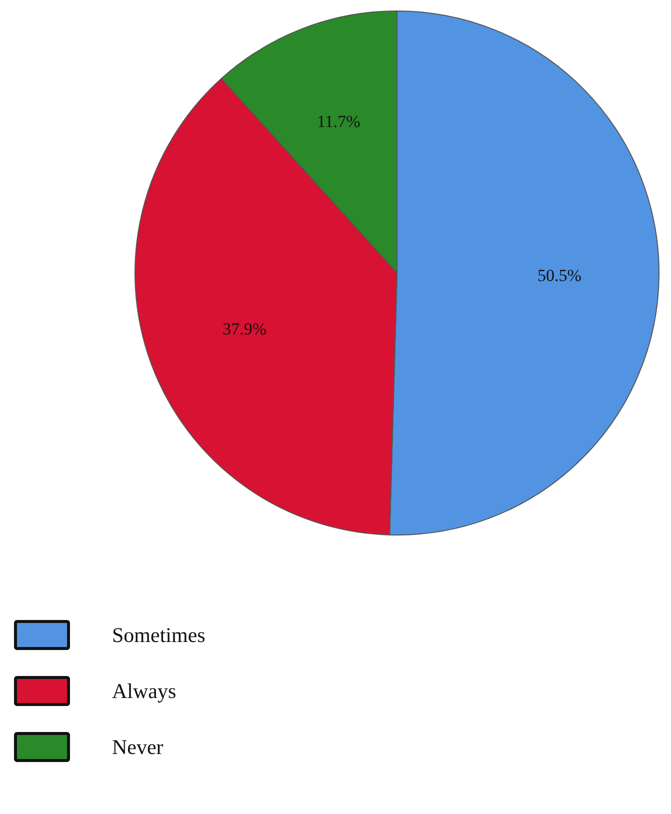 The height and width of the screenshot is (814, 671). Describe the element at coordinates (138, 747) in the screenshot. I see `legend-label: Never` at that location.